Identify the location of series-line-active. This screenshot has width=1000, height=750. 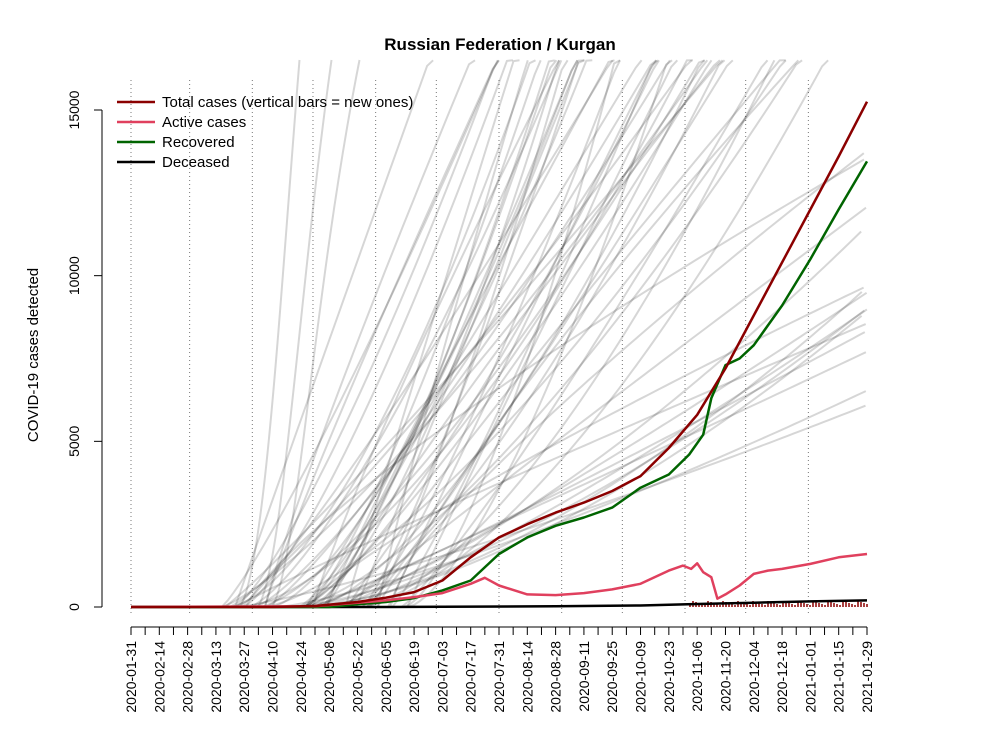
(499, 580).